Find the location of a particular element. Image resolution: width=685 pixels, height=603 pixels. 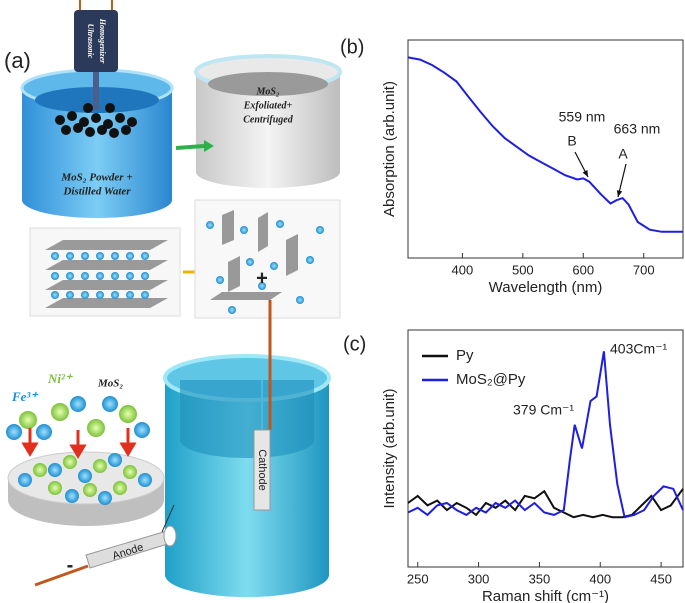

substrate is located at coordinates (86, 488).